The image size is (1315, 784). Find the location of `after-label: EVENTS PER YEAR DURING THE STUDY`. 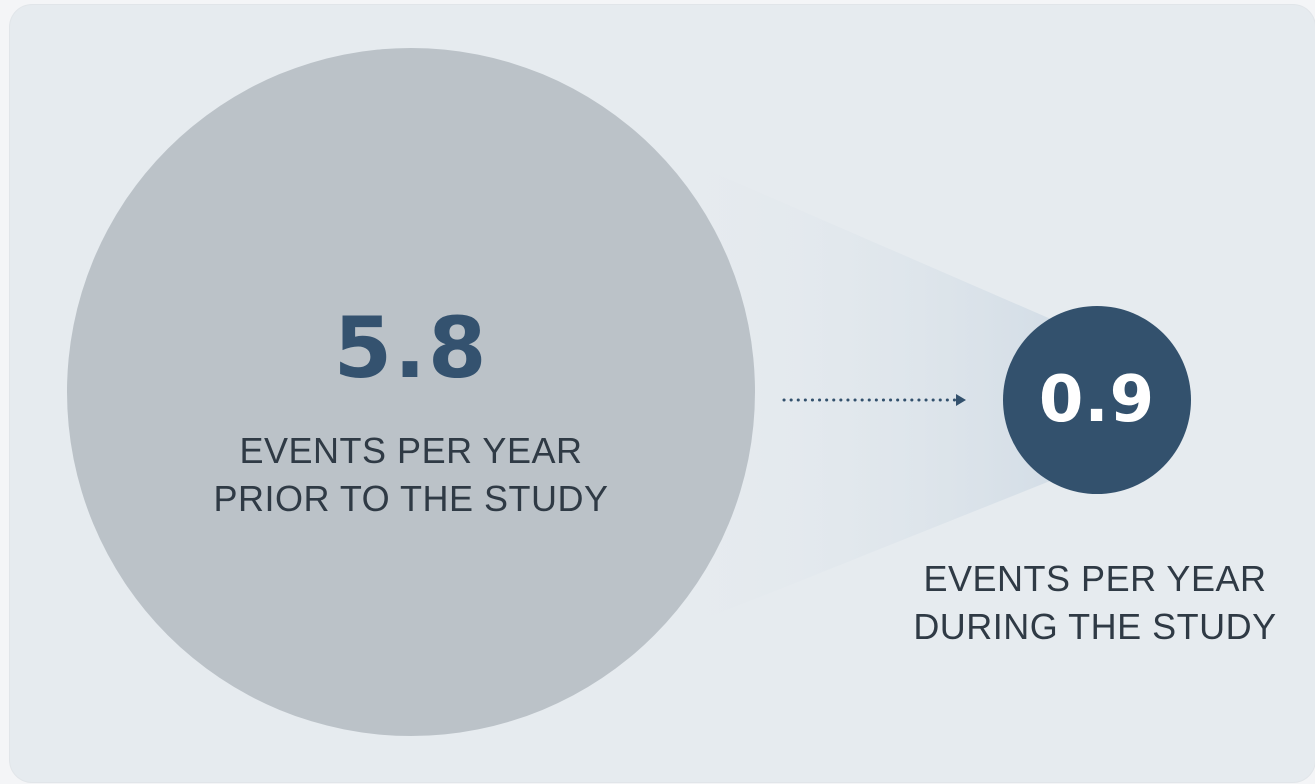

after-label: EVENTS PER YEAR DURING THE STUDY is located at coordinates (1095, 603).